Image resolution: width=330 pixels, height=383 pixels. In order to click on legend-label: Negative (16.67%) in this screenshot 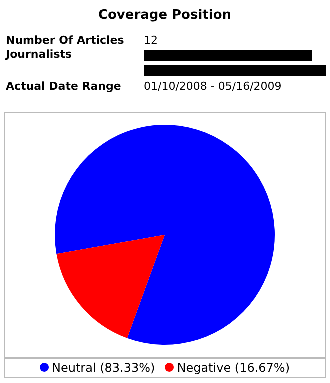, I will do `click(233, 368)`.